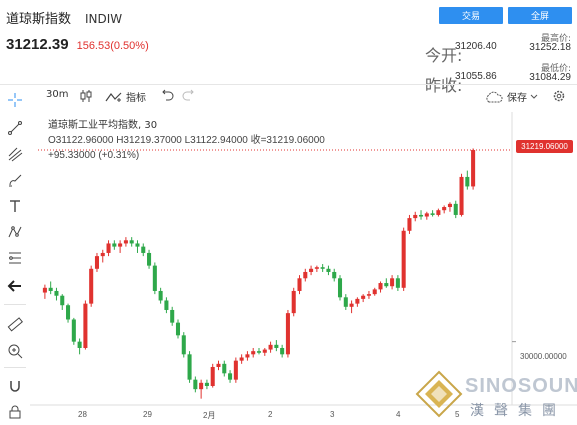 The width and height of the screenshot is (577, 425). Describe the element at coordinates (496, 397) in the screenshot. I see `broker-watermark-logo: SINOSOUND 漢聲集團` at that location.